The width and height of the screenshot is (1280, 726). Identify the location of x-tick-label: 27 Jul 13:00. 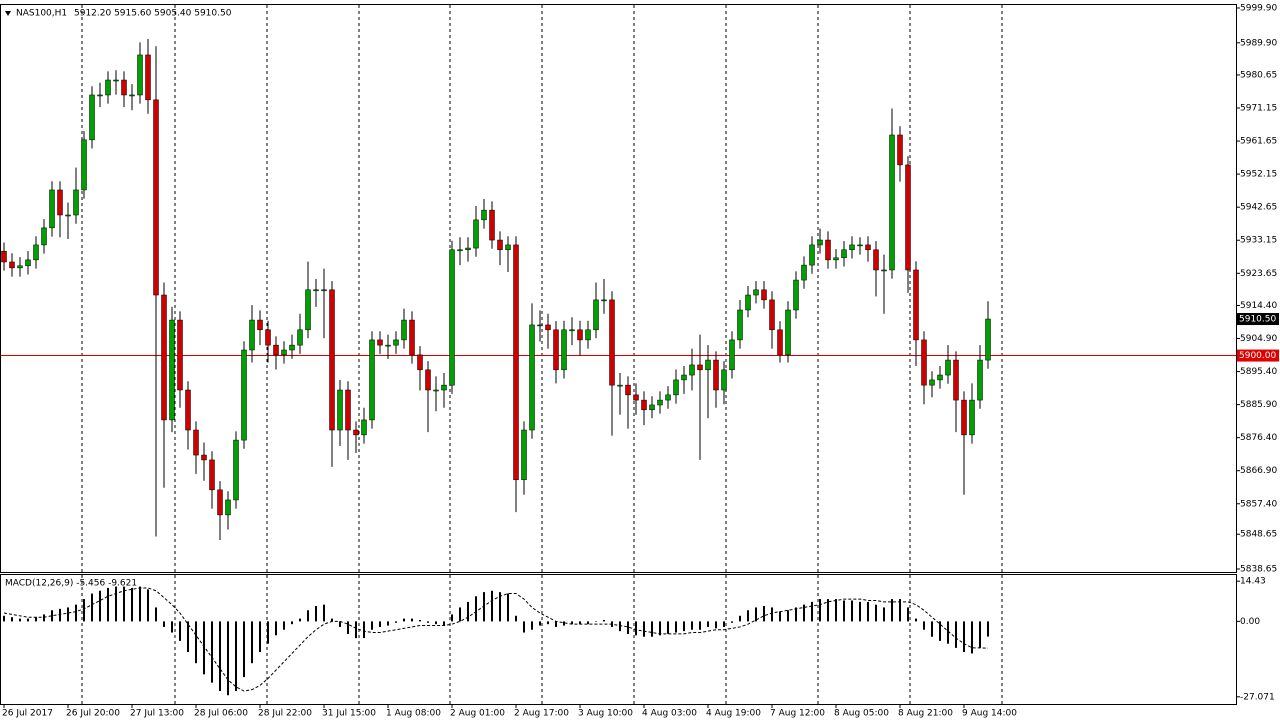
(157, 714).